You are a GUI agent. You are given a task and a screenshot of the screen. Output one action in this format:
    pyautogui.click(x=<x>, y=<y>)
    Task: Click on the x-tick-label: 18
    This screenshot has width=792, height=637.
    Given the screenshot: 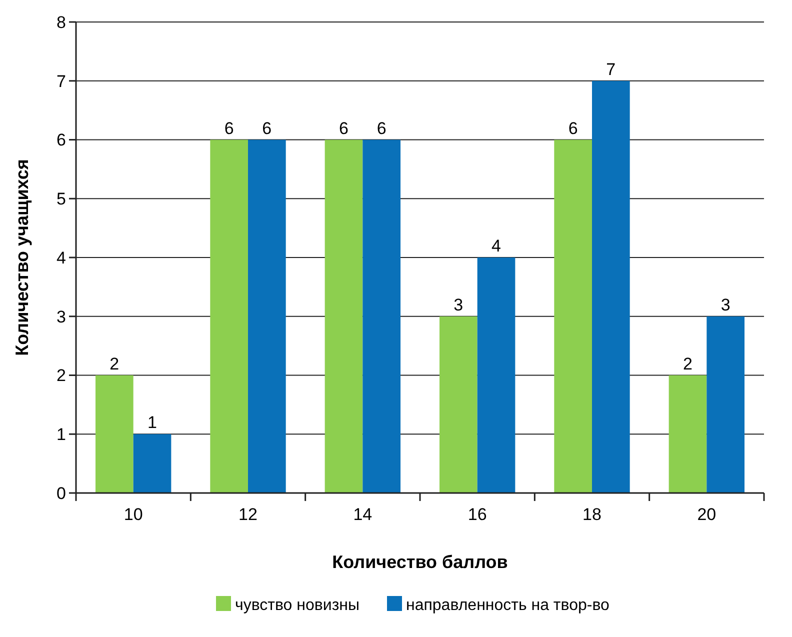 What is the action you would take?
    pyautogui.click(x=592, y=514)
    